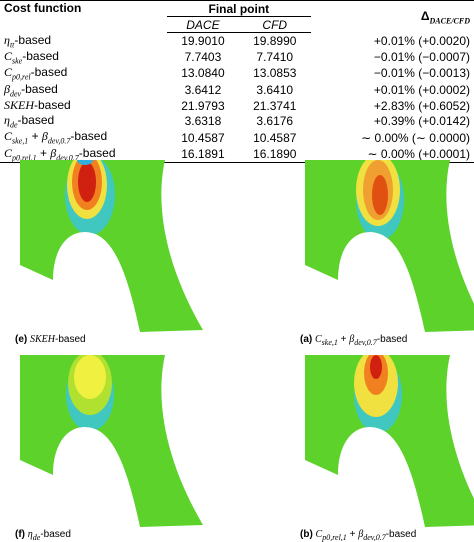  Describe the element at coordinates (307, 339) in the screenshot. I see `text-part: (a)` at that location.